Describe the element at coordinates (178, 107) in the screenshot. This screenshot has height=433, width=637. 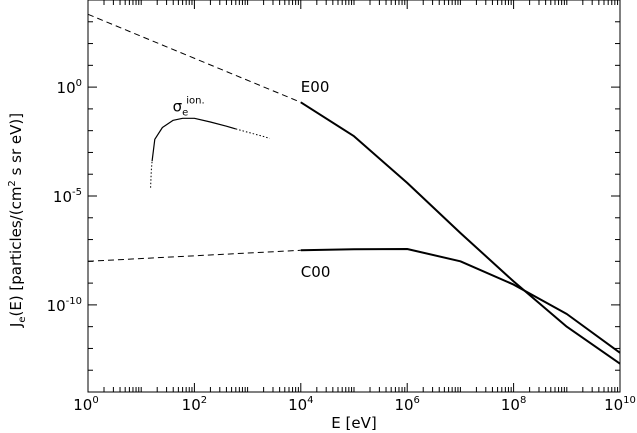
I see `sigma-main: σ` at that location.